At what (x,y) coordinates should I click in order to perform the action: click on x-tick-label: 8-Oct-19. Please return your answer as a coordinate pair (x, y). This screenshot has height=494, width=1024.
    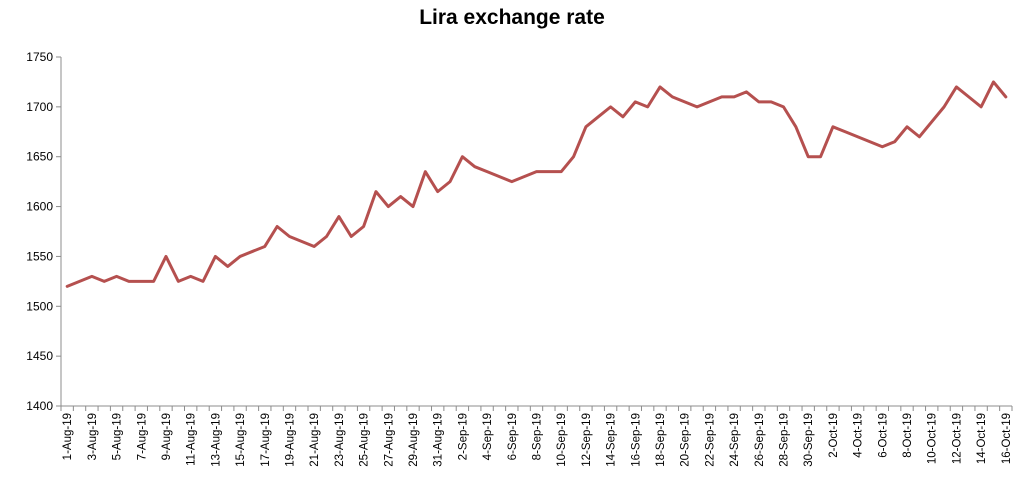
    Looking at the image, I should click on (908, 435).